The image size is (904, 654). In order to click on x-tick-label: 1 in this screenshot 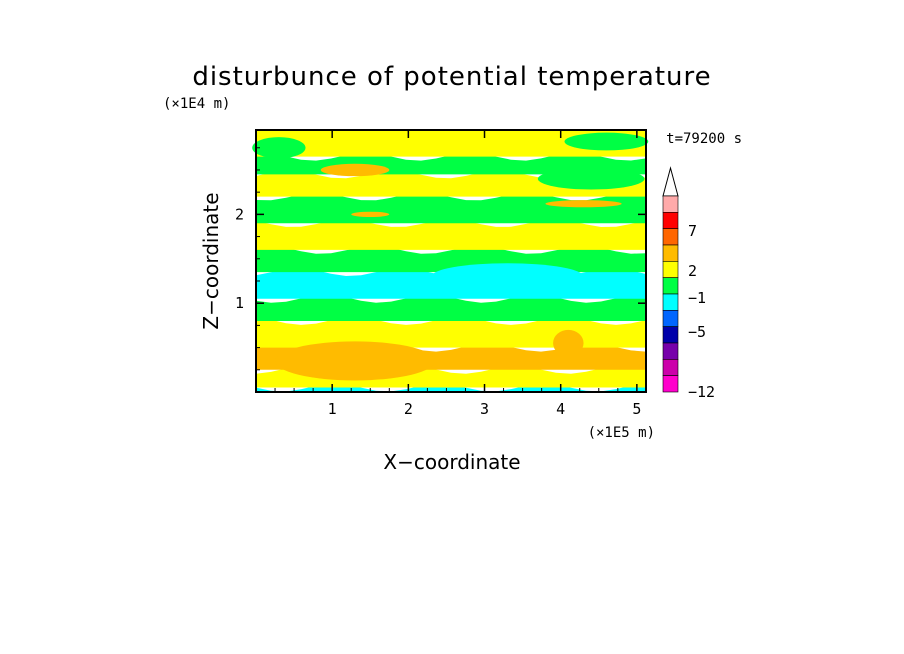, I will do `click(332, 409)`.